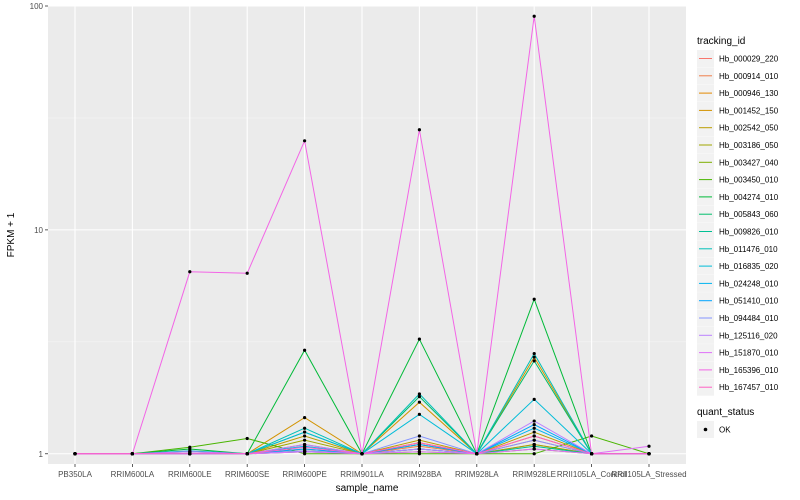 The height and width of the screenshot is (500, 800). I want to click on legend-label: Hb_024248_010, so click(749, 283).